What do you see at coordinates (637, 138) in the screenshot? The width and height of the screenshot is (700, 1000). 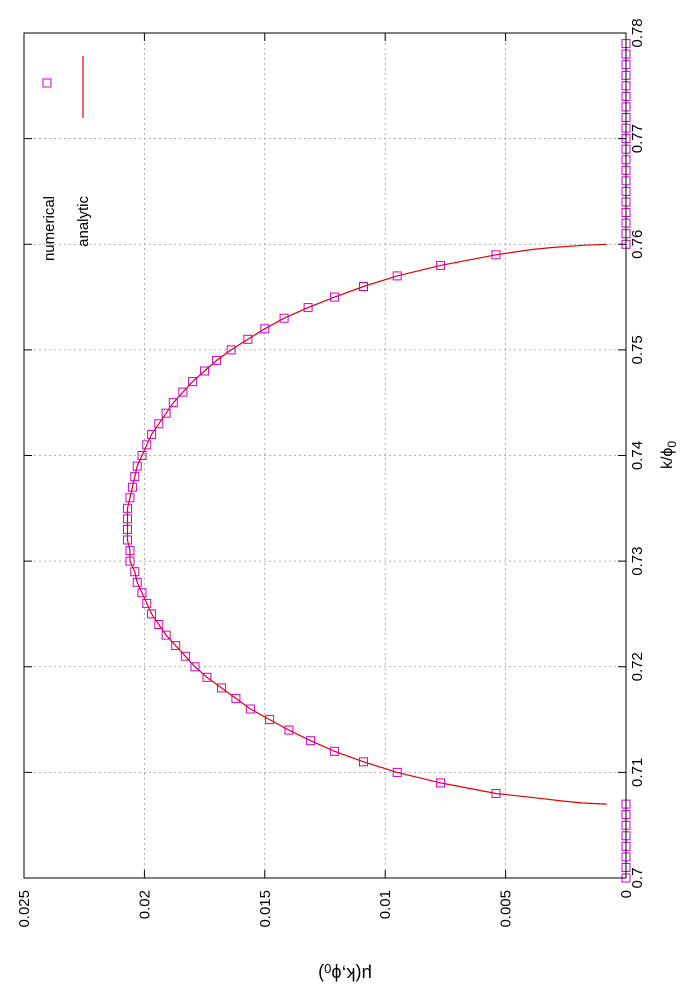 I see `x-tick-label: 0.77` at bounding box center [637, 138].